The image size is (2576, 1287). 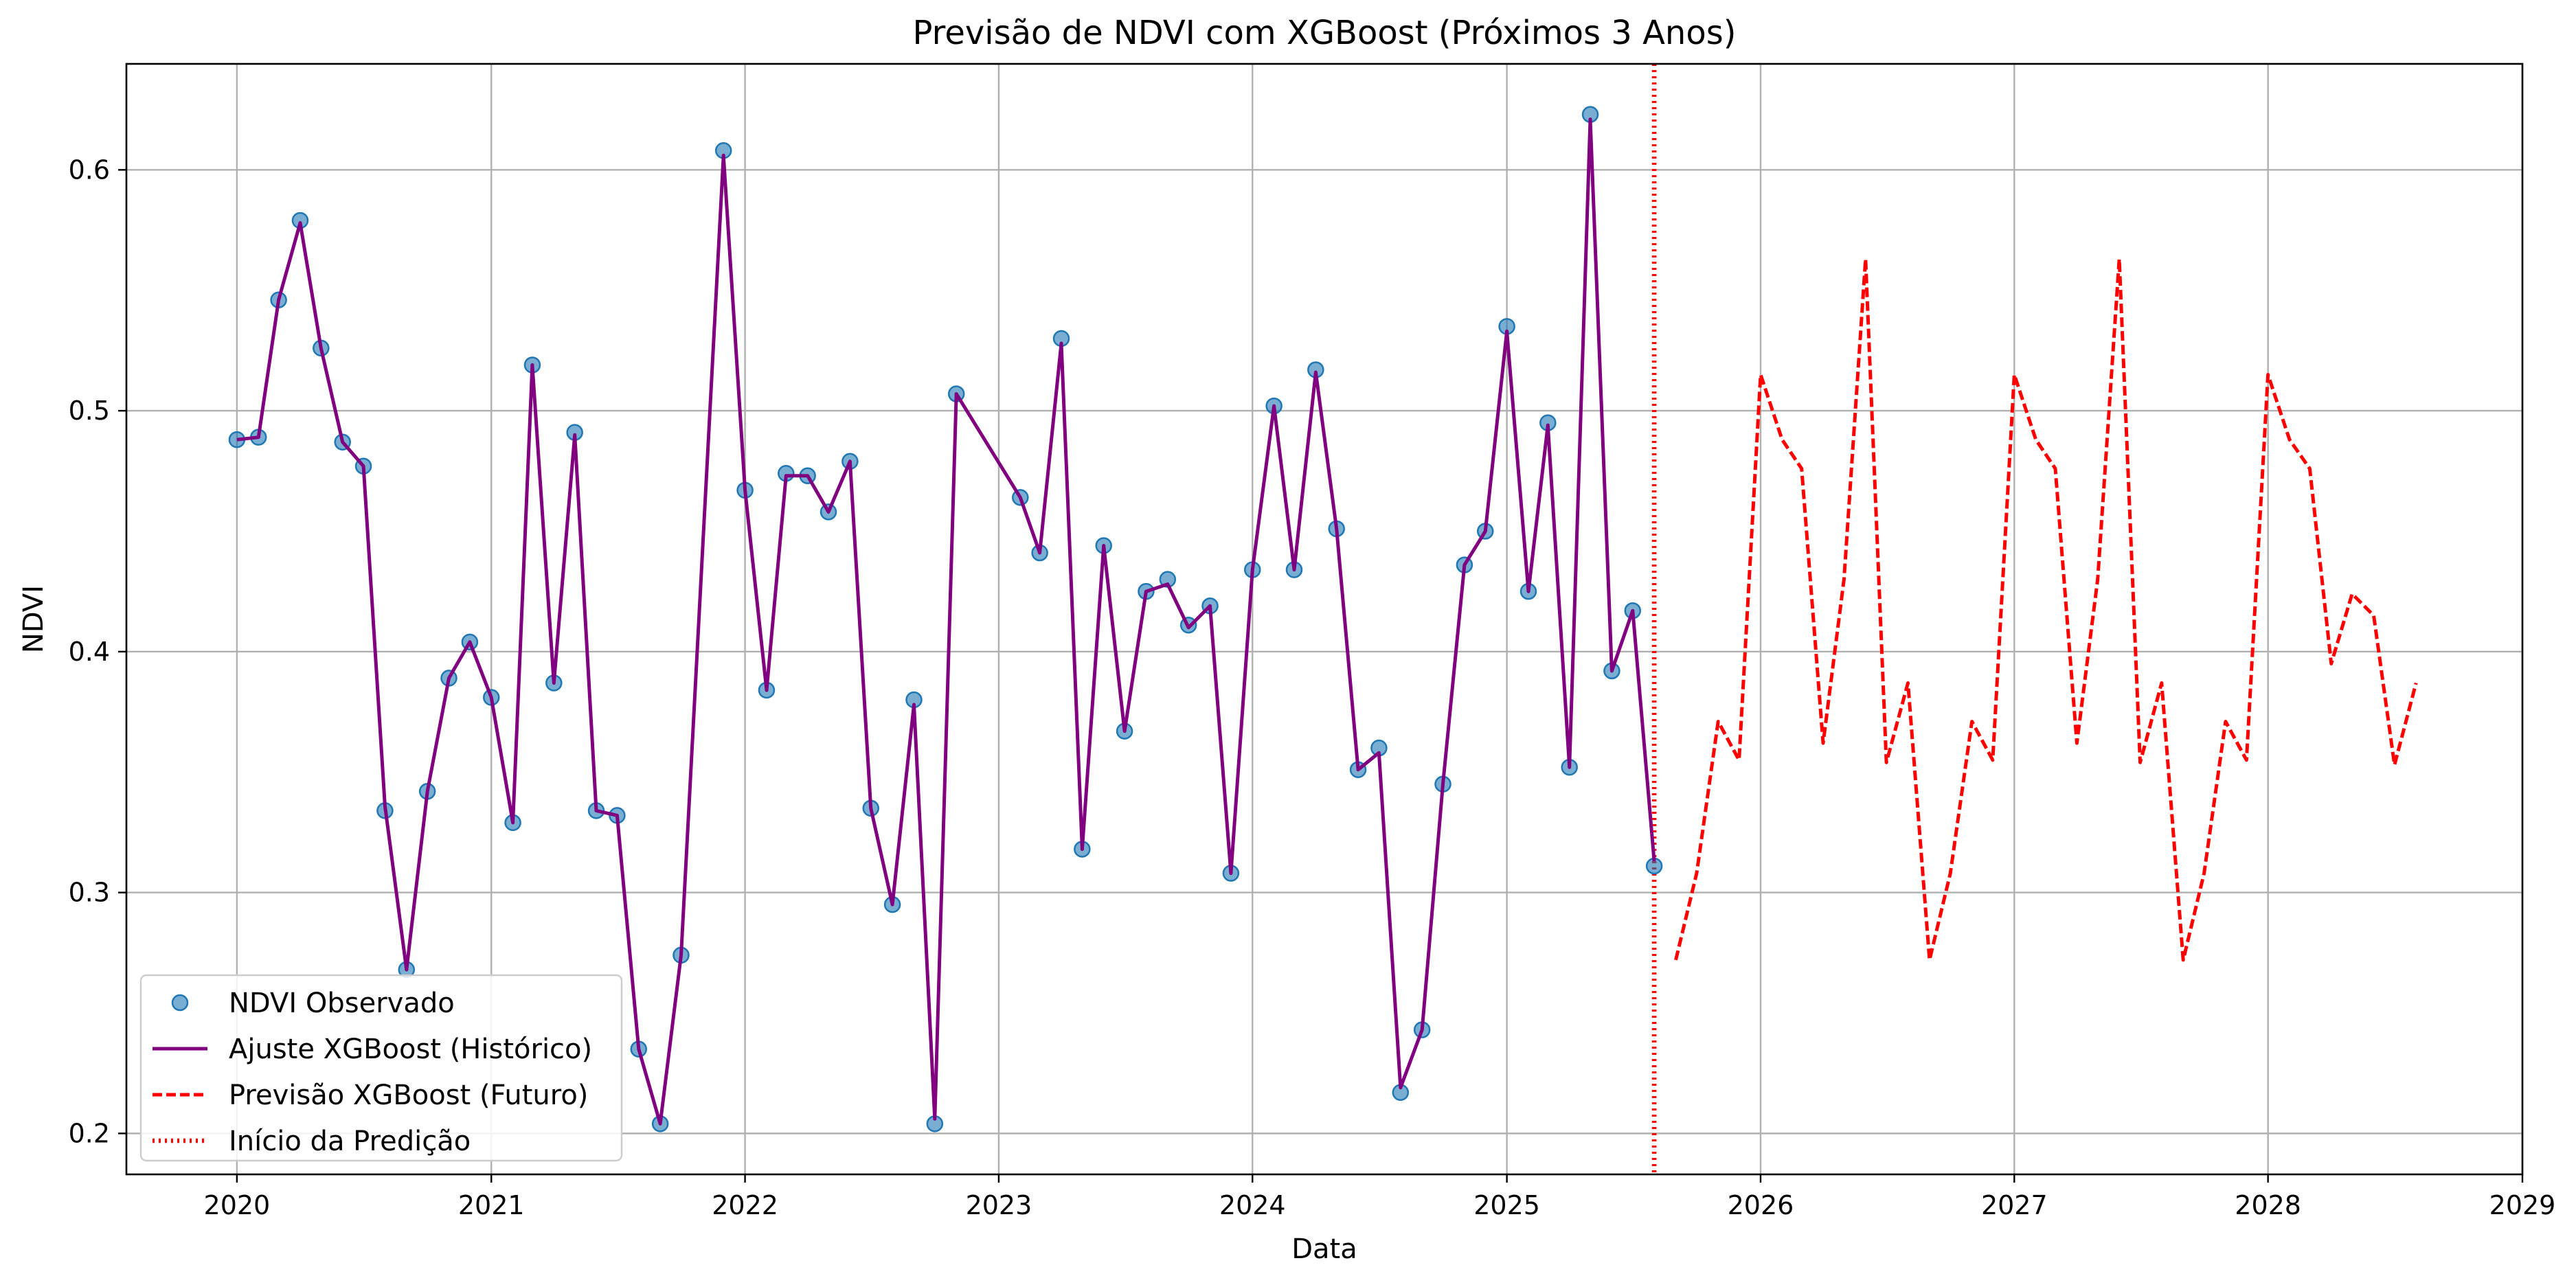 I want to click on legend-box, so click(x=381, y=1068).